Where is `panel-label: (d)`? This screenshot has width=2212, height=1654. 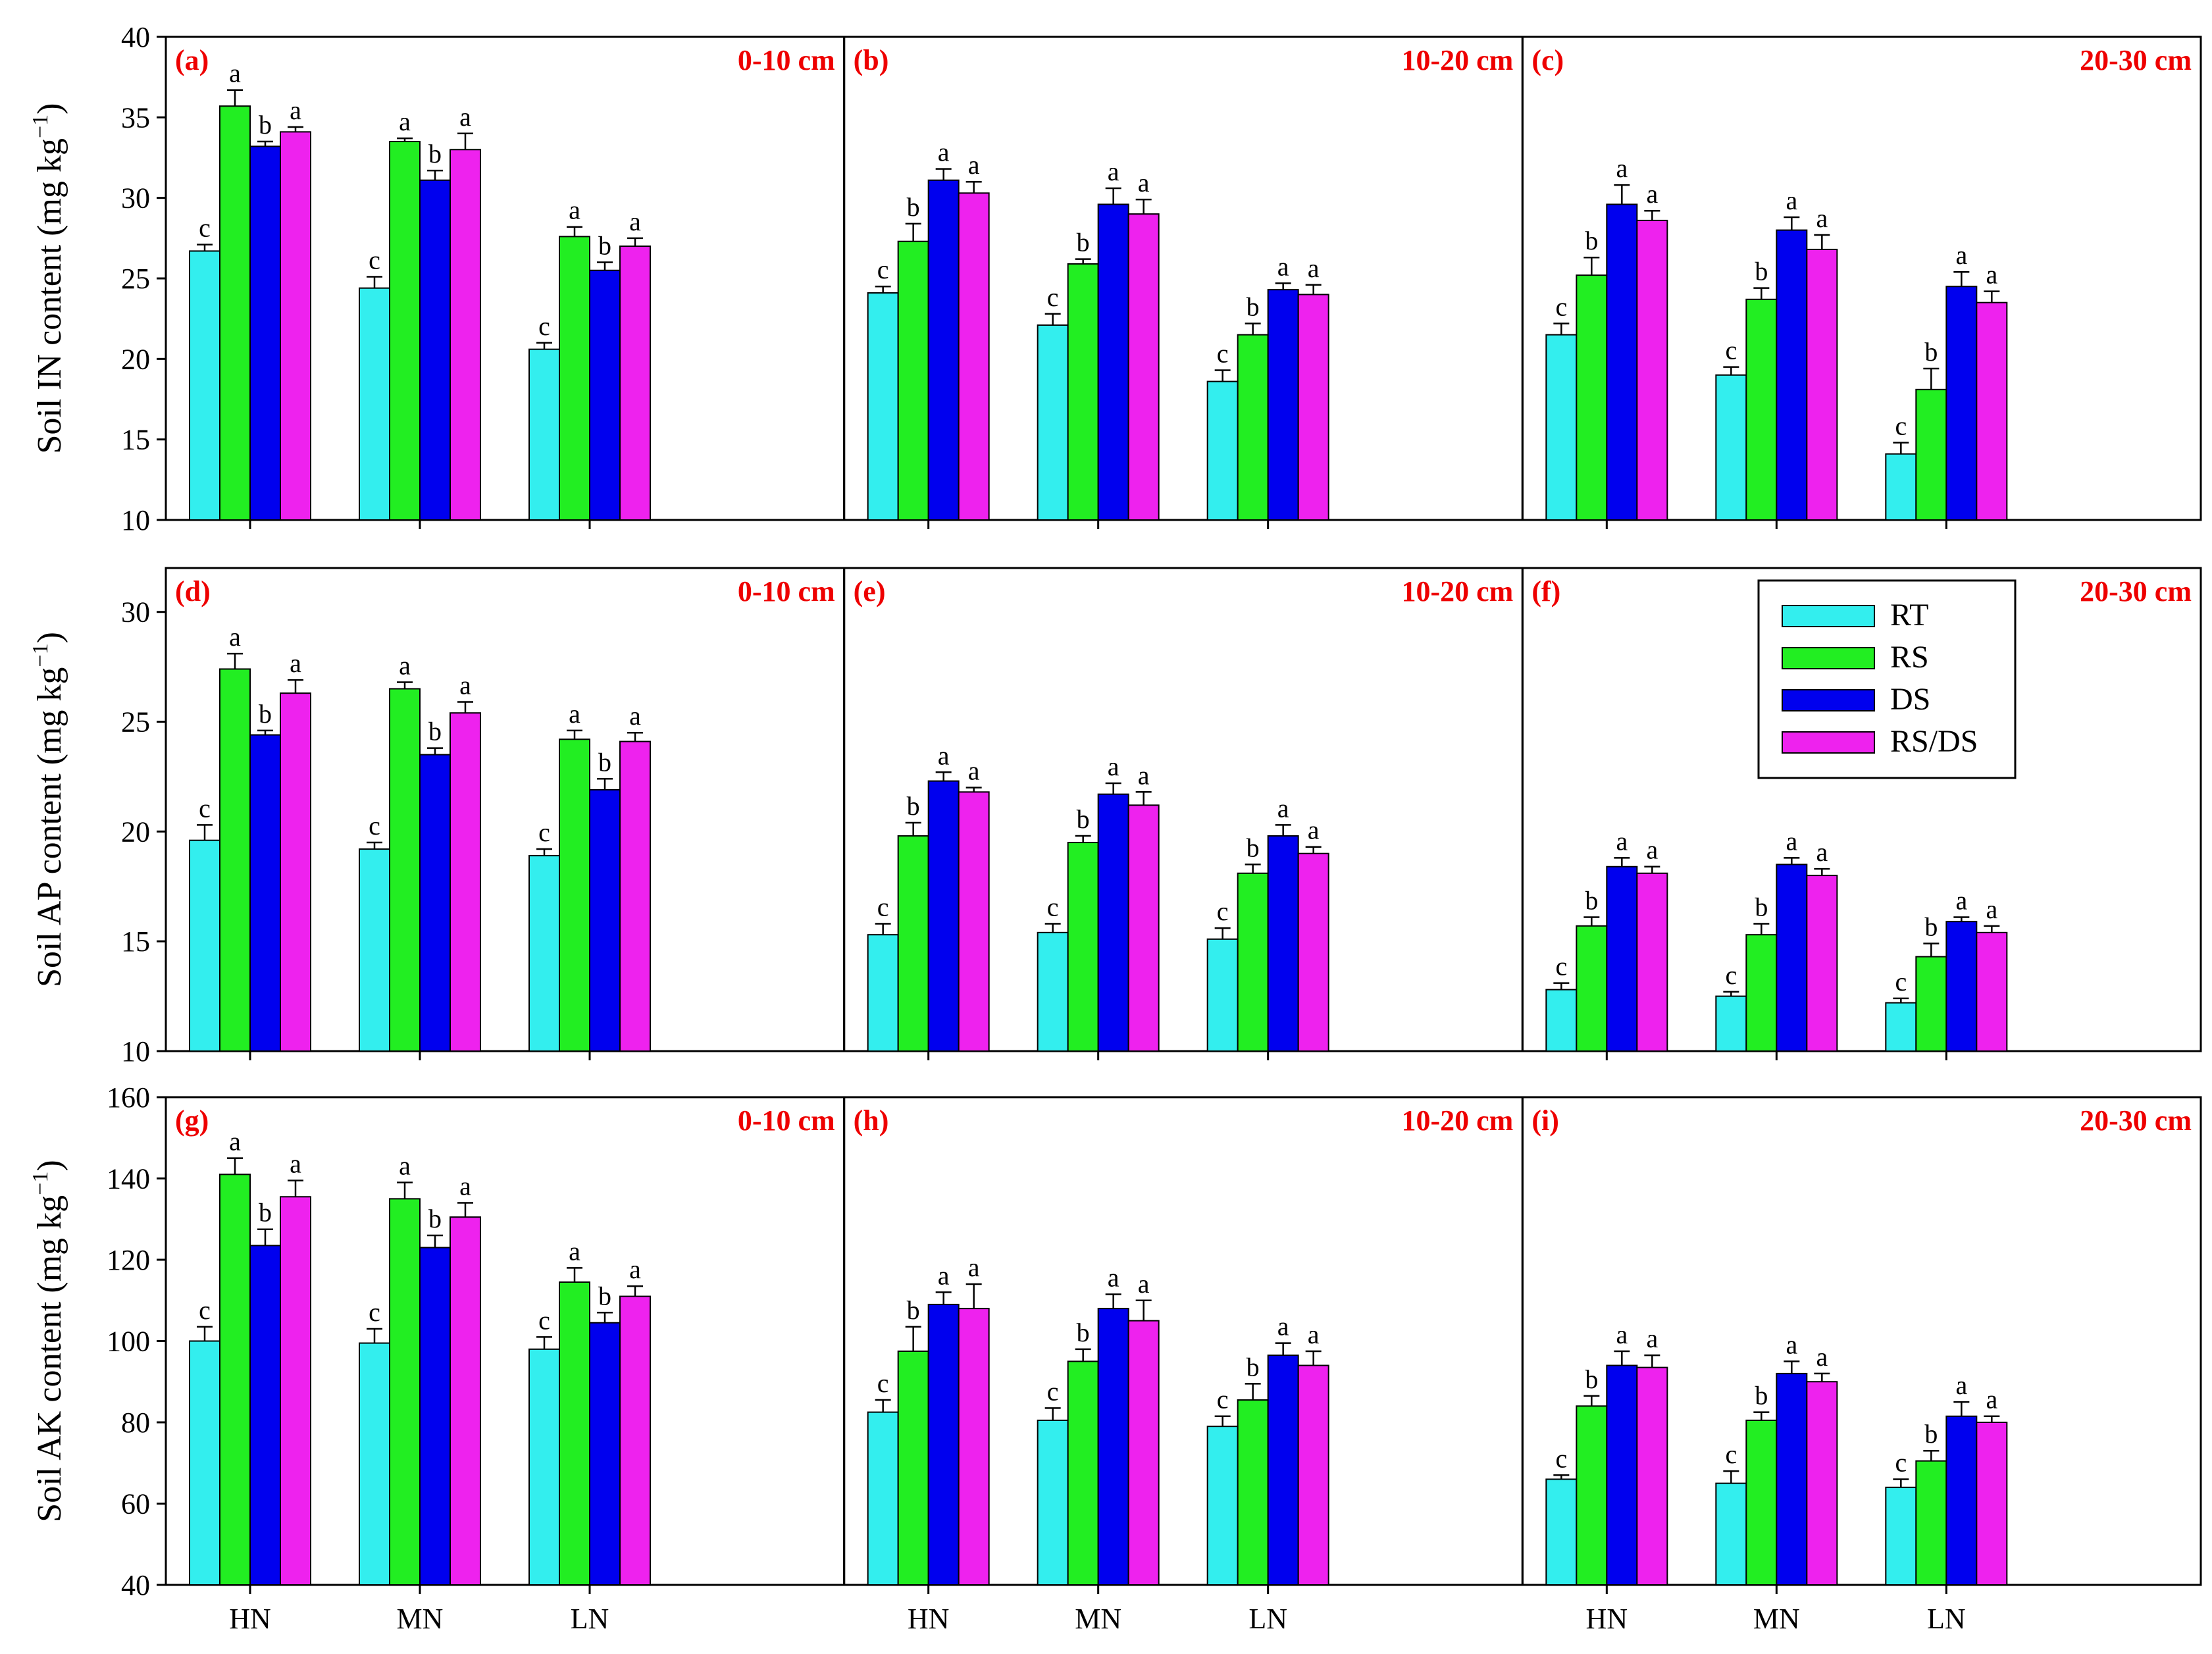 panel-label: (d) is located at coordinates (193, 591).